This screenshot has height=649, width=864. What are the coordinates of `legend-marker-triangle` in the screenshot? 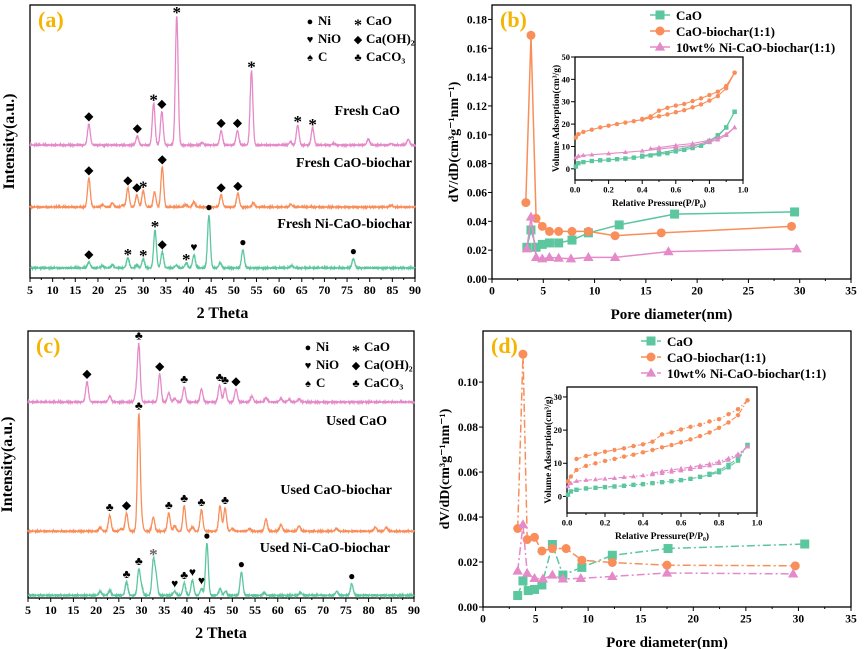 It's located at (660, 46).